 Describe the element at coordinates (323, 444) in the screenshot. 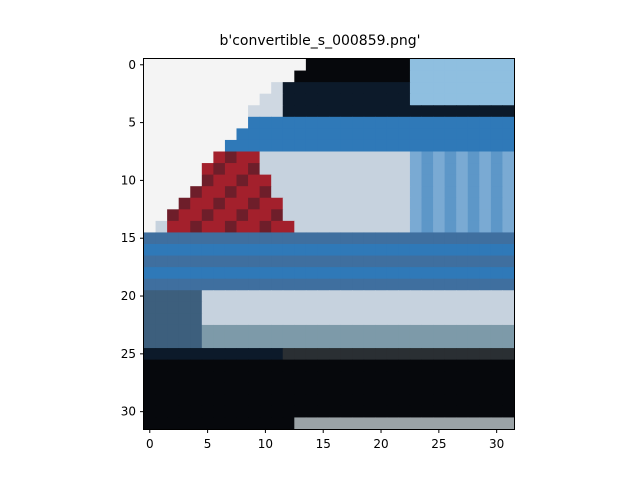

I see `x-tick-label: 15` at that location.